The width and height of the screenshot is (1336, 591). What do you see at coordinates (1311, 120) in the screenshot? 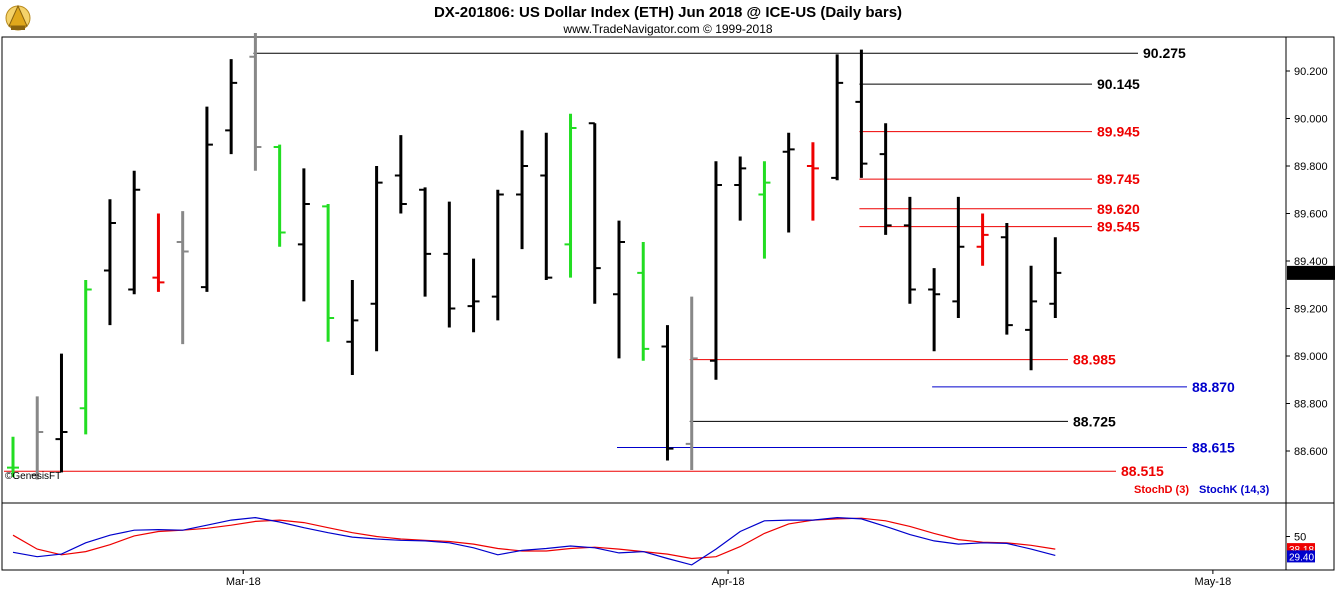
I see `y-tick-label: 90.000` at bounding box center [1311, 120].